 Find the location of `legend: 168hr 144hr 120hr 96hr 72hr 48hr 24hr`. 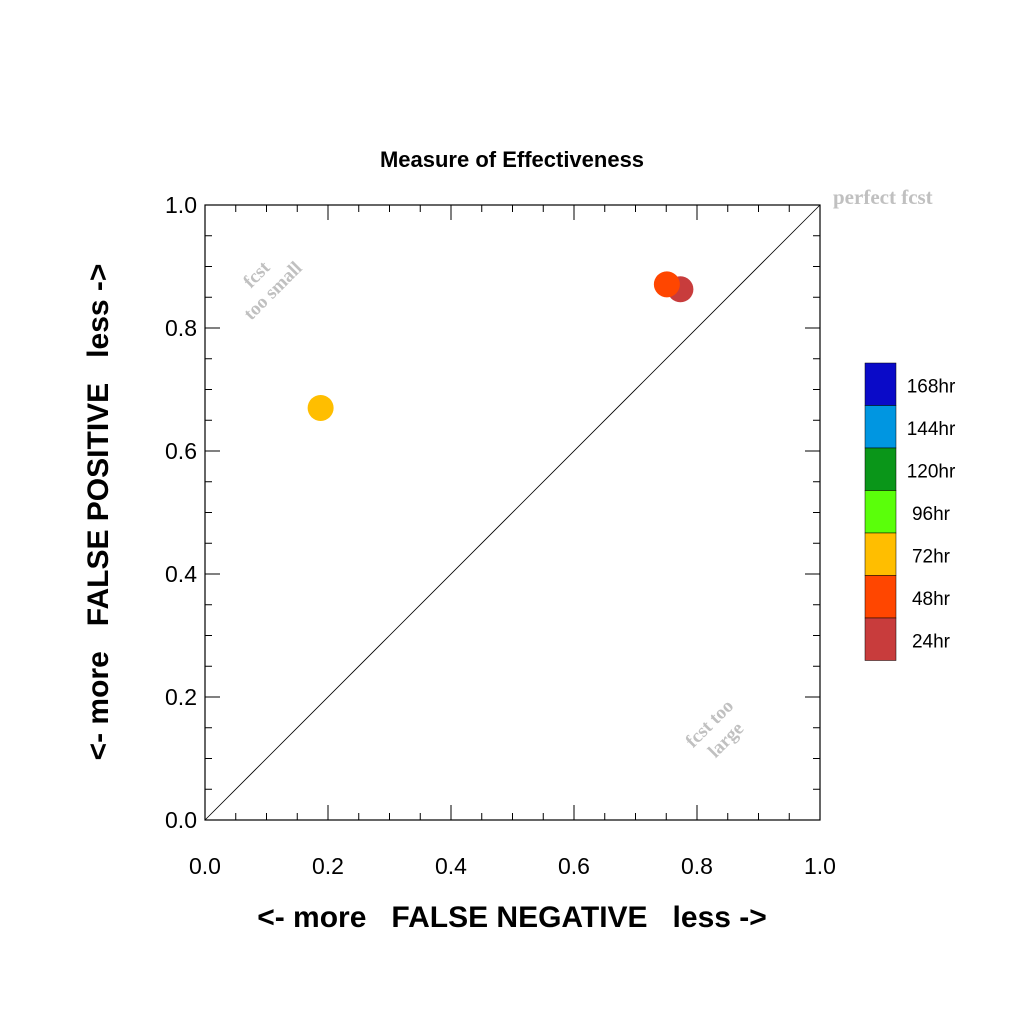

legend: 168hr 144hr 120hr 96hr 72hr 48hr 24hr is located at coordinates (910, 511).